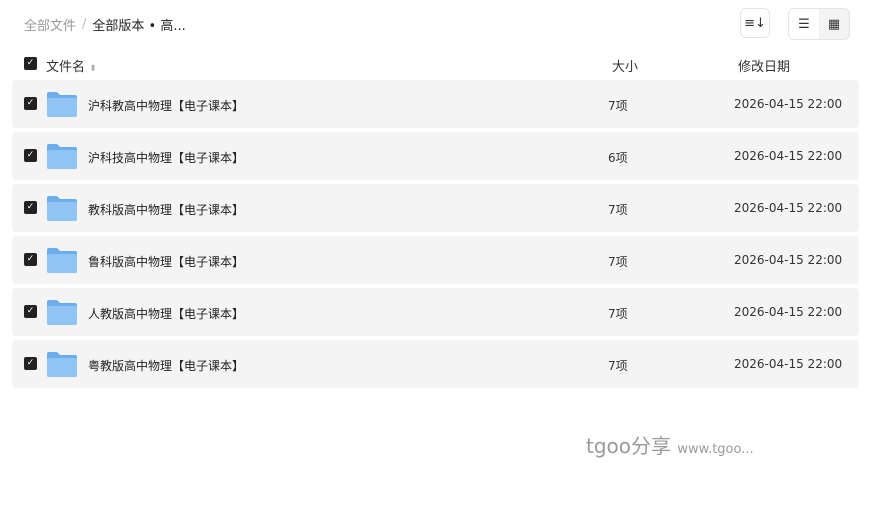  I want to click on table-row: ✓ 沪科教高中物理【电子课本】 7项 2026-04-15 22:00, so click(435, 104).